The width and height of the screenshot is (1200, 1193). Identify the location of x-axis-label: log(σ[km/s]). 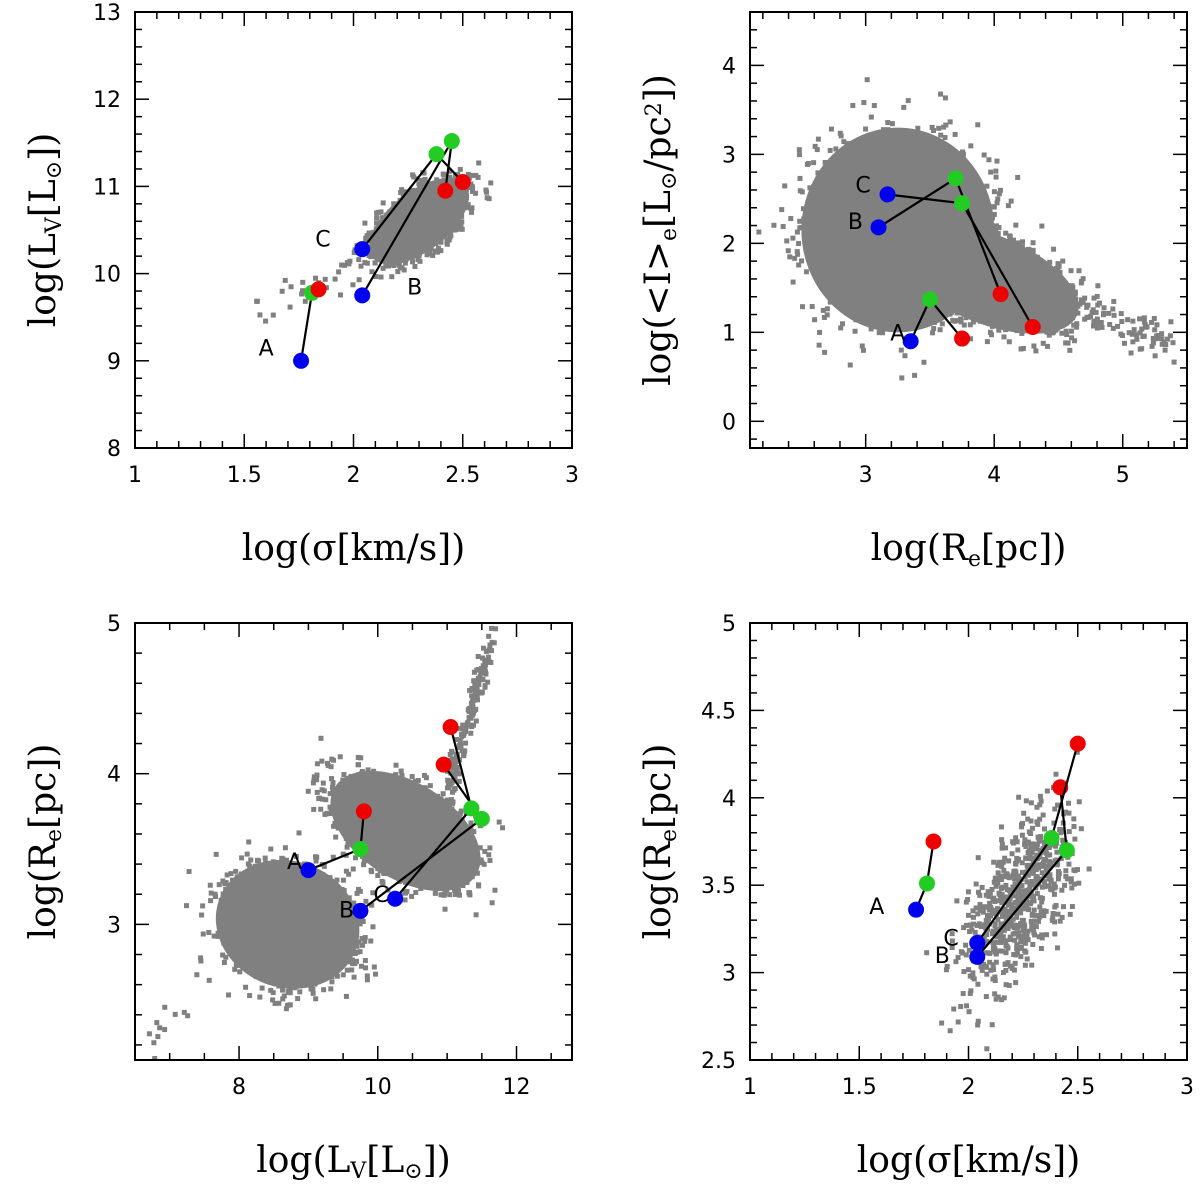
(969, 1160).